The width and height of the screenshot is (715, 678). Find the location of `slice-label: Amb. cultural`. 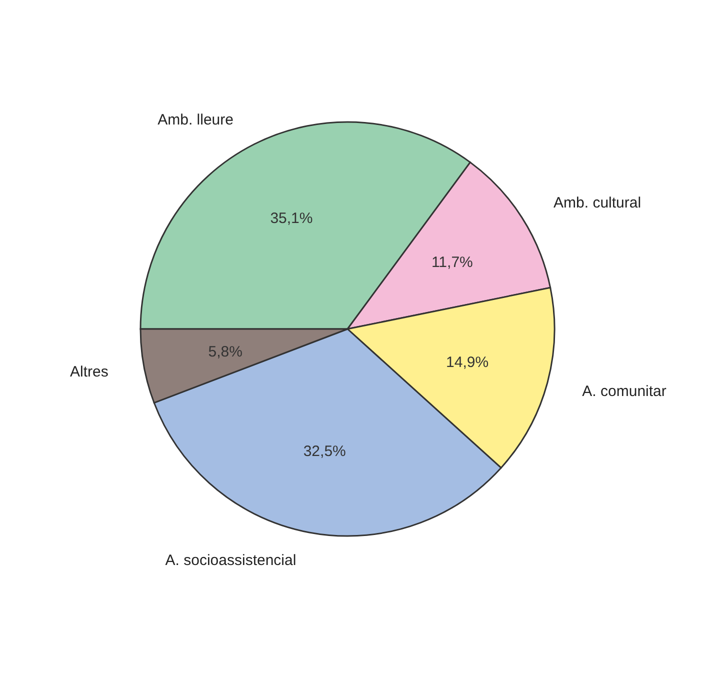

slice-label: Amb. cultural is located at coordinates (598, 203).